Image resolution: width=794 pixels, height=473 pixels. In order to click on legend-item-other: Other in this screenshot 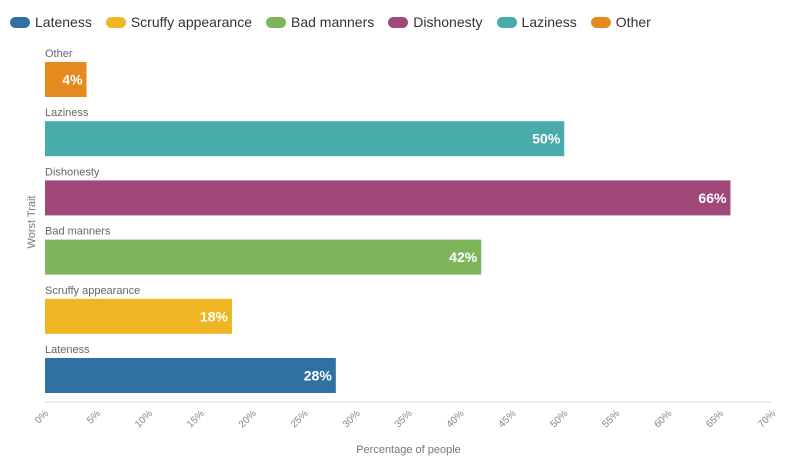, I will do `click(620, 22)`.